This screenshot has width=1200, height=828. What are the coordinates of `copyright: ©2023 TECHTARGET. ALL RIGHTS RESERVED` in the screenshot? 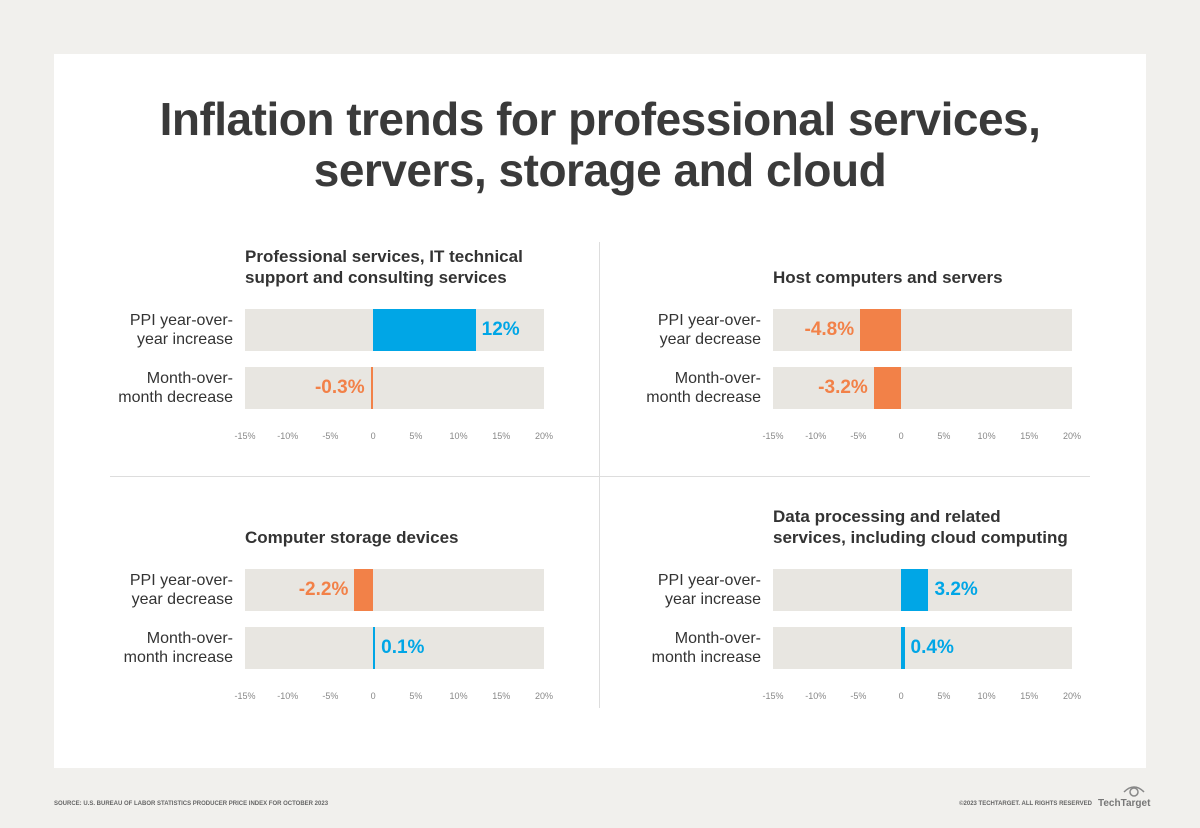 It's located at (1025, 804).